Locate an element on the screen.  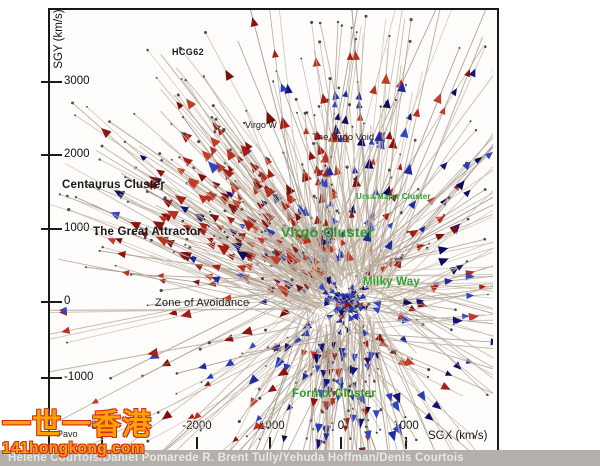
x-axis-label: SGX (km/s) is located at coordinates (458, 436).